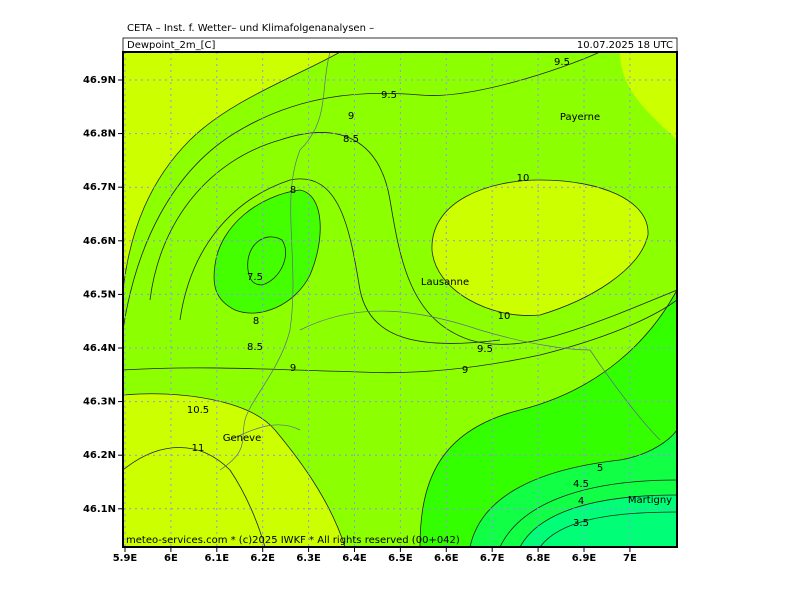 This screenshot has height=604, width=800. What do you see at coordinates (99, 402) in the screenshot?
I see `lat-label: 46.3N` at bounding box center [99, 402].